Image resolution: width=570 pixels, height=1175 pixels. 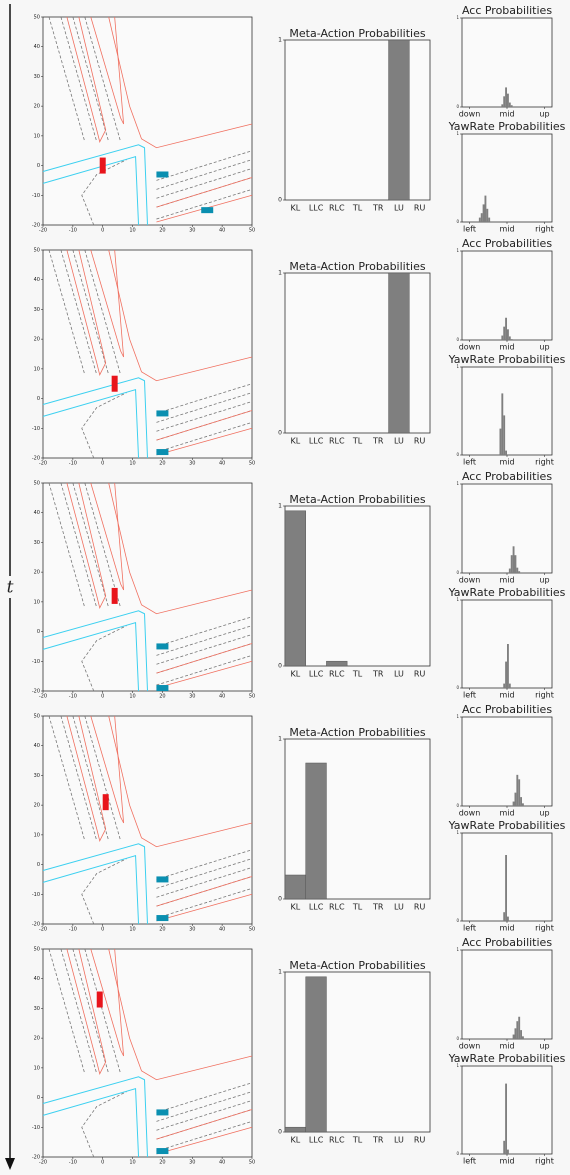 What do you see at coordinates (37, 513) in the screenshot?
I see `y-tick-label: 40` at bounding box center [37, 513].